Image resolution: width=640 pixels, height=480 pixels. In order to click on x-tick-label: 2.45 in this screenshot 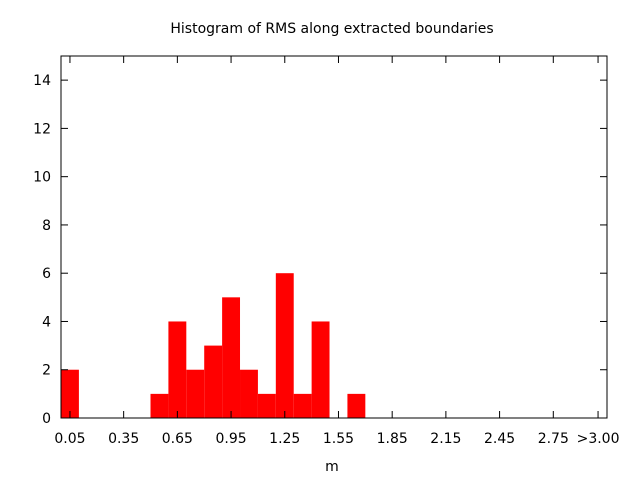, I will do `click(499, 439)`.